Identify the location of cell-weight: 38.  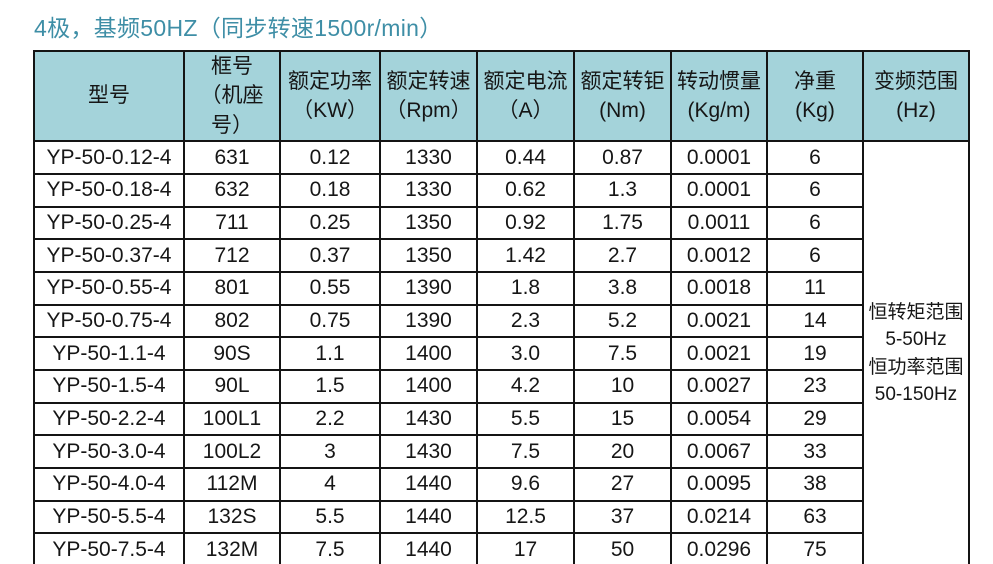
(815, 484).